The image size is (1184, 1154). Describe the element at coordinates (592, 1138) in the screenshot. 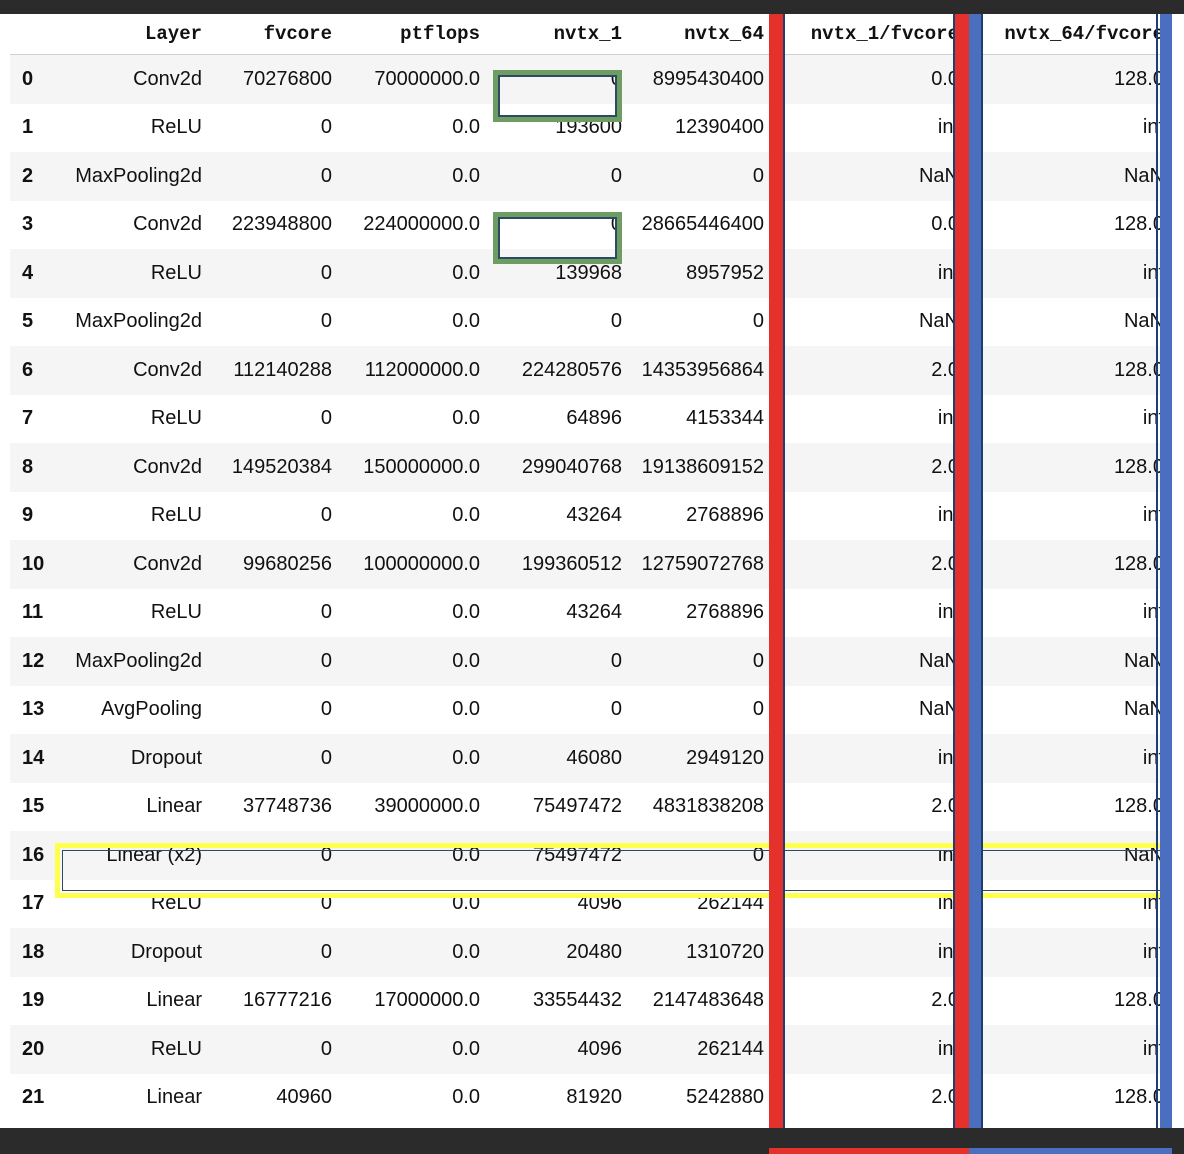

I see `bottom-bar` at that location.